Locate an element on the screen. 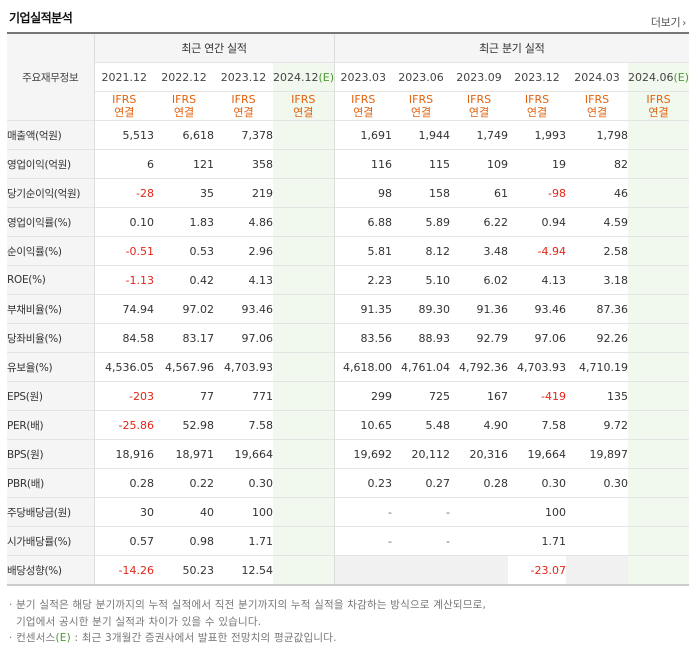 The width and height of the screenshot is (694, 648). table-row: 영업이익률(%) 0.10 1.83 4.86 6.88 5.89 6.22 0.94 4.59 is located at coordinates (348, 222).